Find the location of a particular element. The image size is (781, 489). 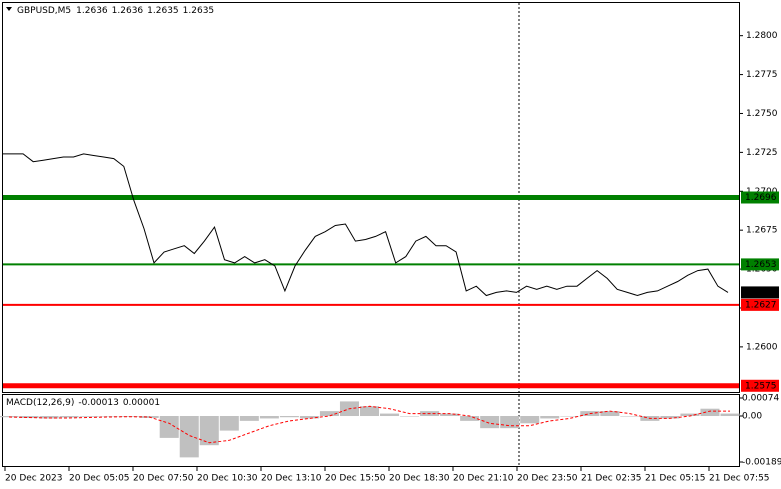

x-tick-label: 21 Dec 05:15 is located at coordinates (675, 479).